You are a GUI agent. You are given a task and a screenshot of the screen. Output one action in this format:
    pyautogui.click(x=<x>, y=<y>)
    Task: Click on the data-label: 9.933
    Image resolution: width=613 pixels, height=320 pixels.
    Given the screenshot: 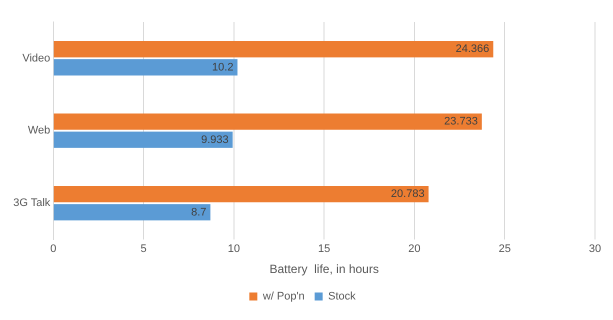 What is the action you would take?
    pyautogui.click(x=215, y=140)
    